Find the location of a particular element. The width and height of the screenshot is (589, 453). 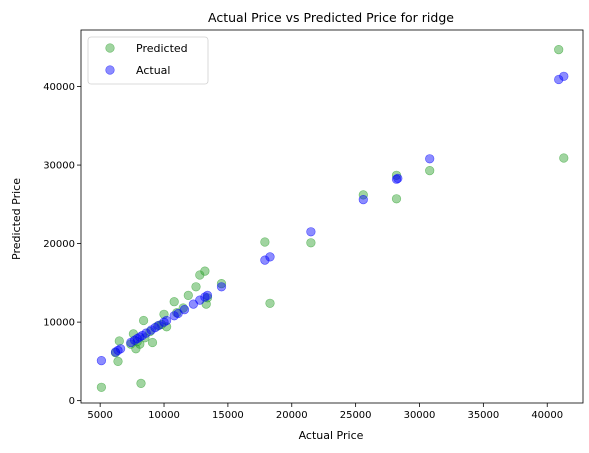

x-axis-label: Actual Price is located at coordinates (331, 435).